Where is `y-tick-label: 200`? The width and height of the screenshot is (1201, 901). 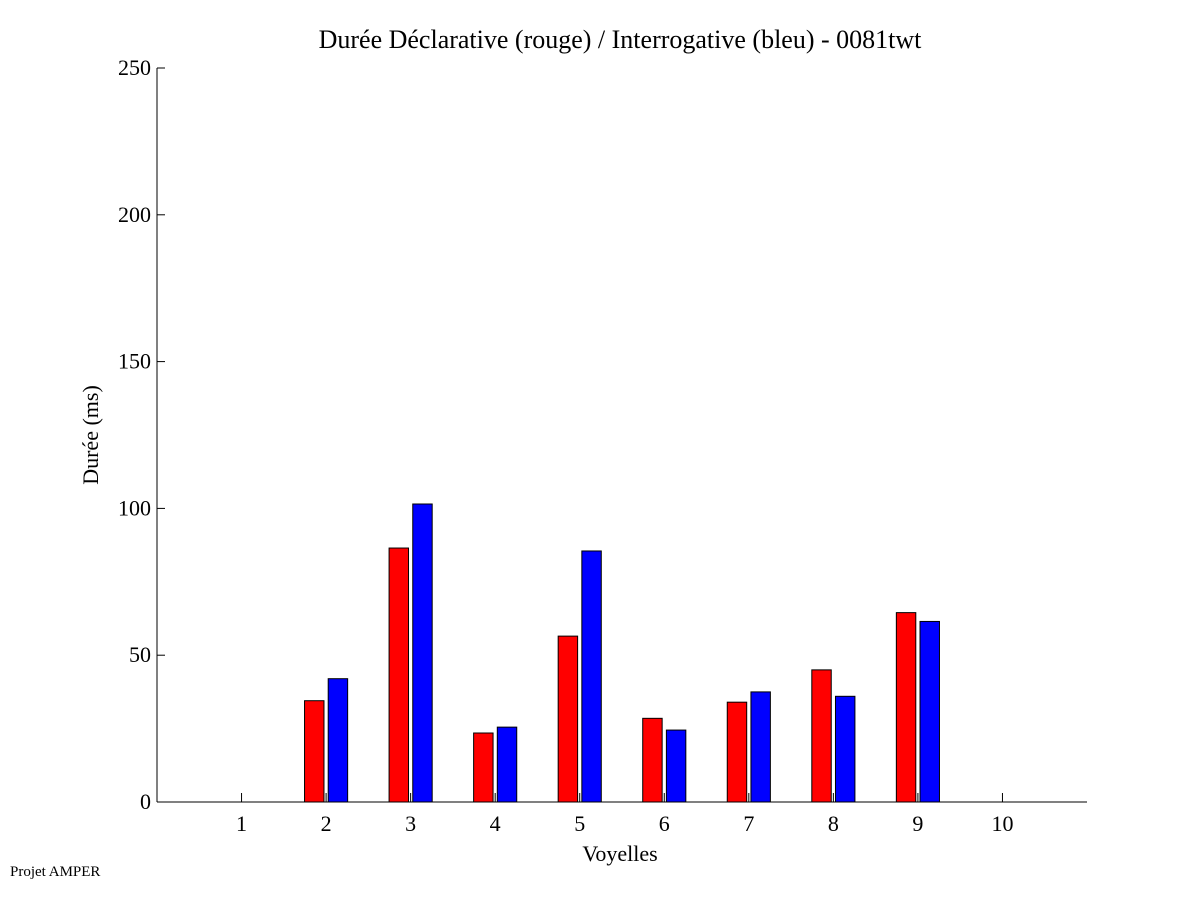
y-tick-label: 200 is located at coordinates (134, 214).